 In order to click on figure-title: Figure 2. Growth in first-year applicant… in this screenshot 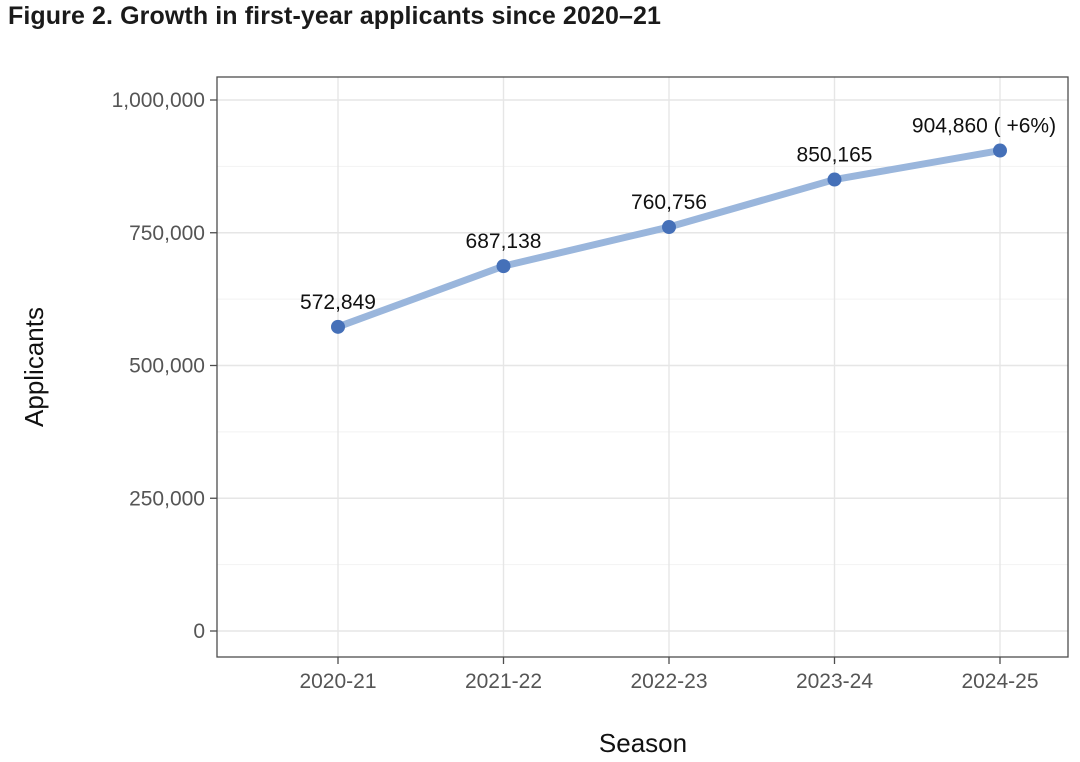, I will do `click(334, 16)`.